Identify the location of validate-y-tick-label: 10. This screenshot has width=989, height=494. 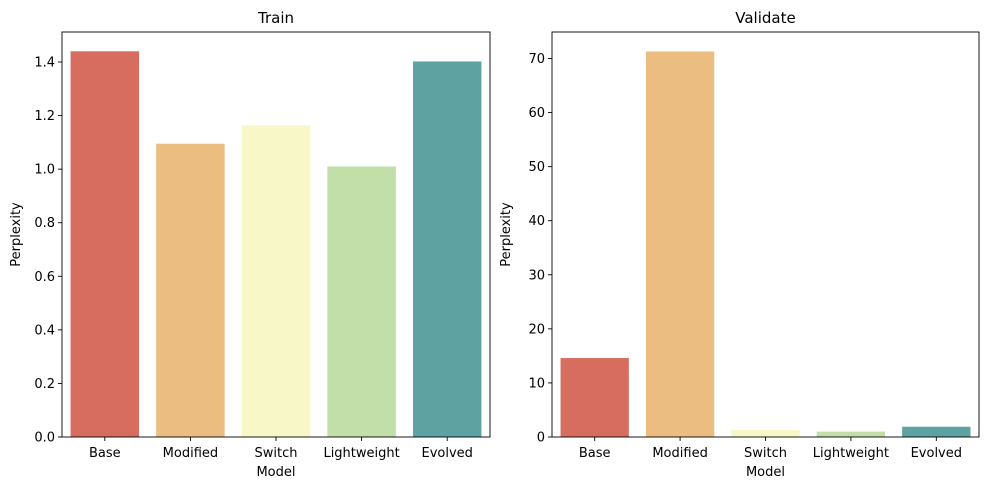
(536, 383).